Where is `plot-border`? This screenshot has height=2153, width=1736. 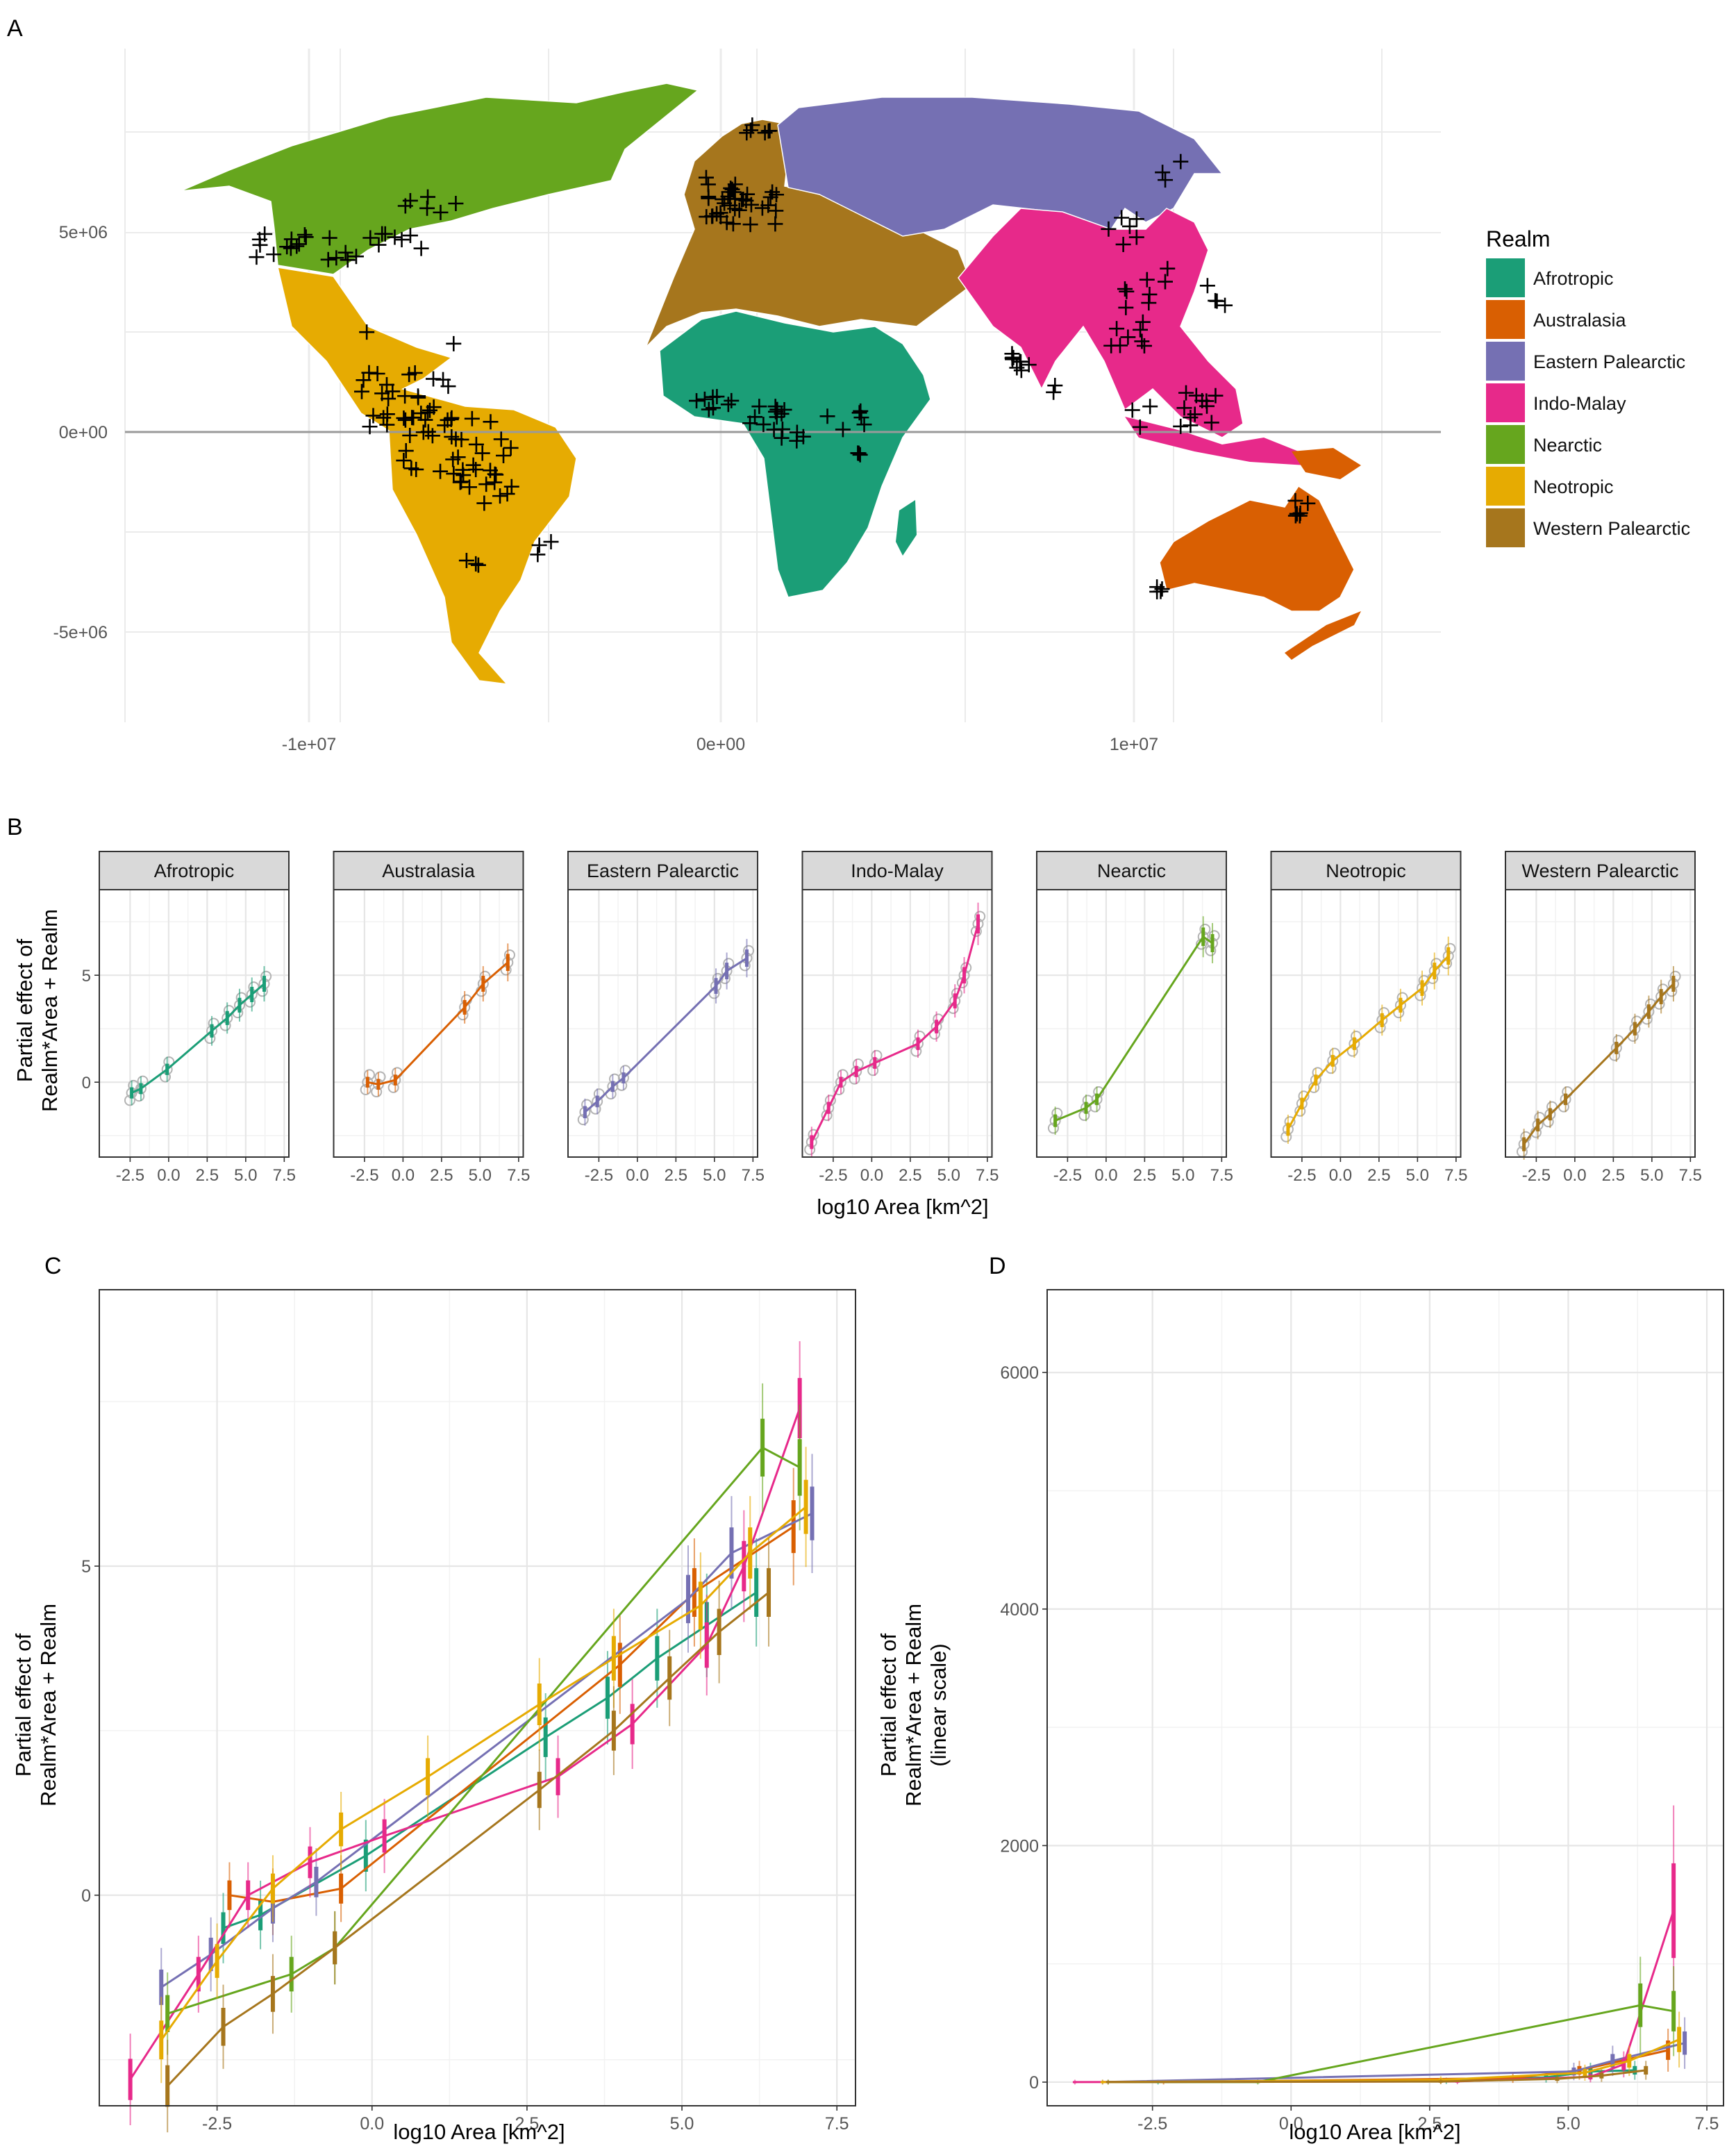
plot-border is located at coordinates (194, 1023).